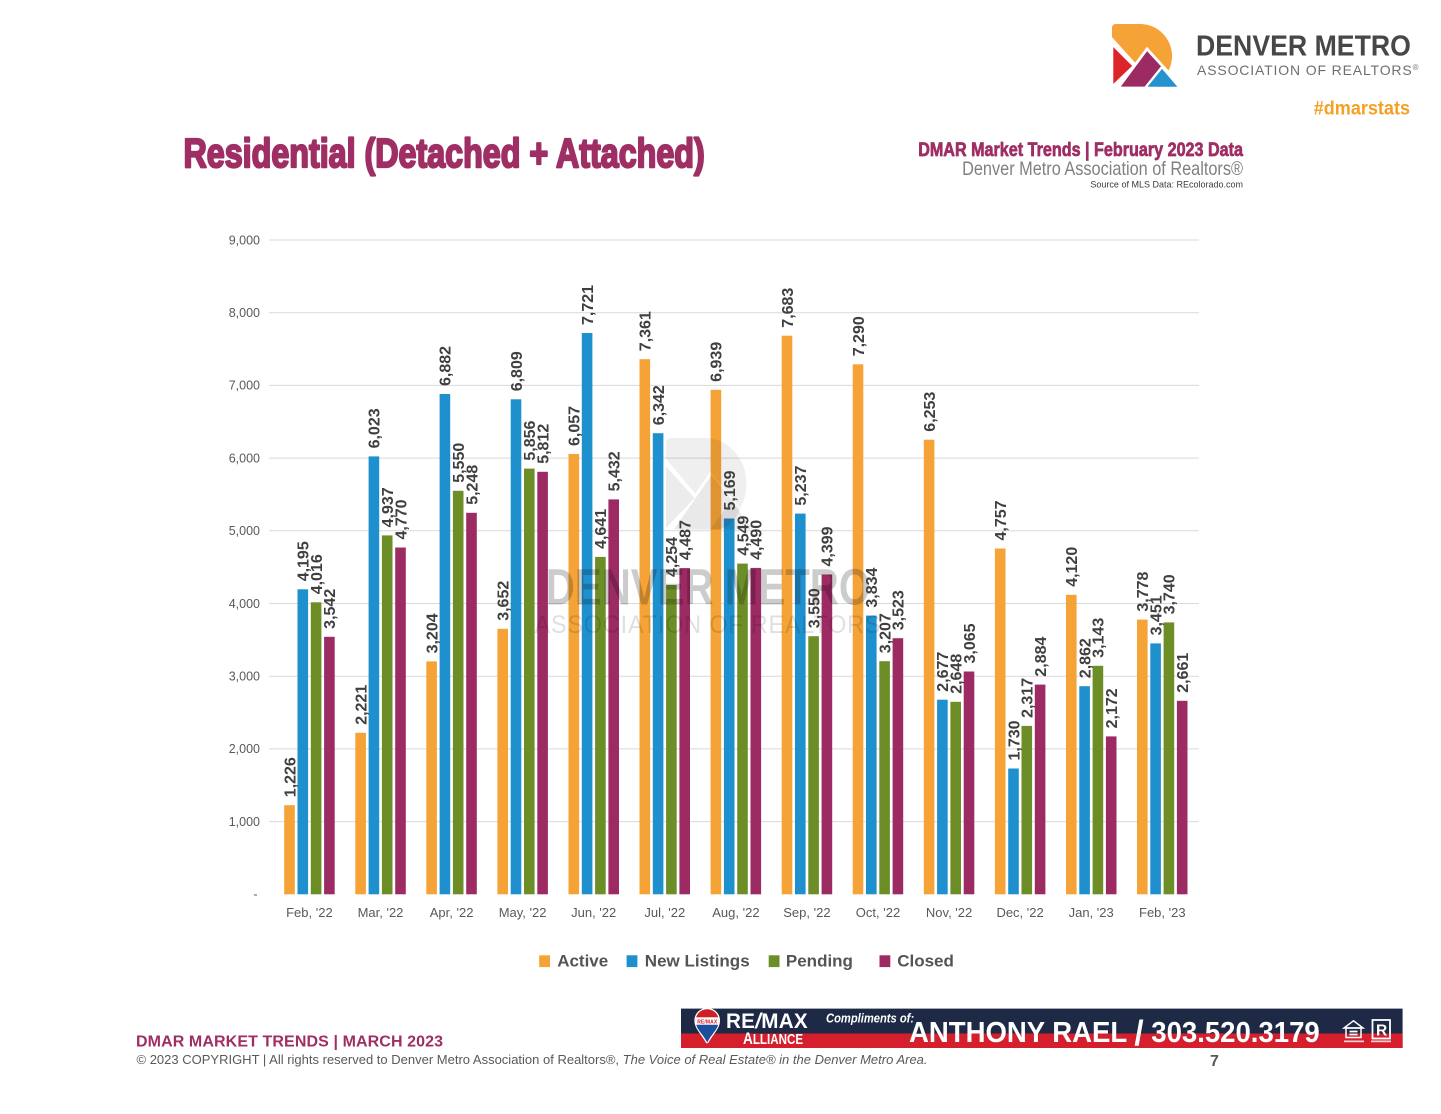  I want to click on svg-text: 3,207, so click(885, 633).